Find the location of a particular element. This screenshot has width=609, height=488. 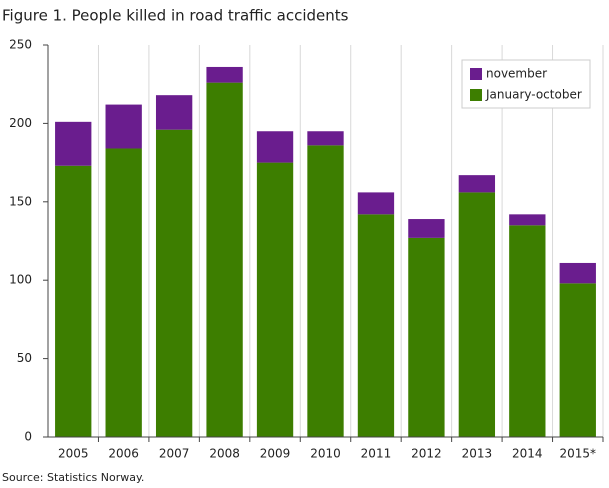

x-tick-label: 2013 is located at coordinates (477, 454).